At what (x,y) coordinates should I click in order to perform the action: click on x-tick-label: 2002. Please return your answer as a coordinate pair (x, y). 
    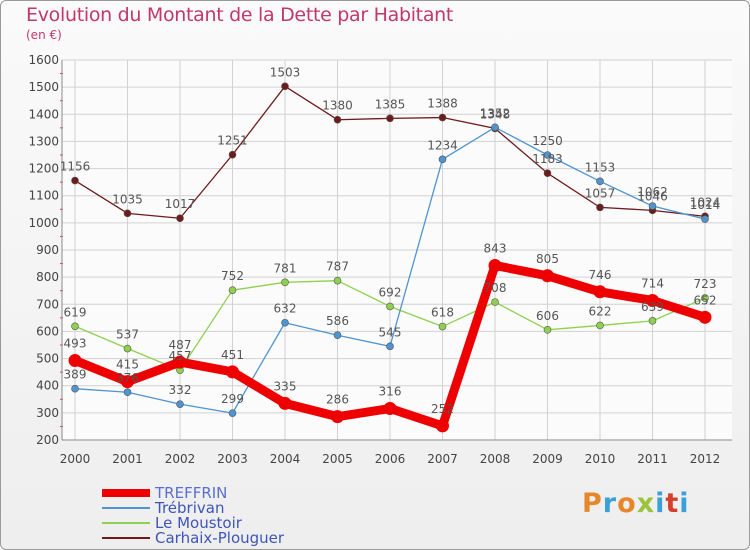
    Looking at the image, I should click on (180, 459).